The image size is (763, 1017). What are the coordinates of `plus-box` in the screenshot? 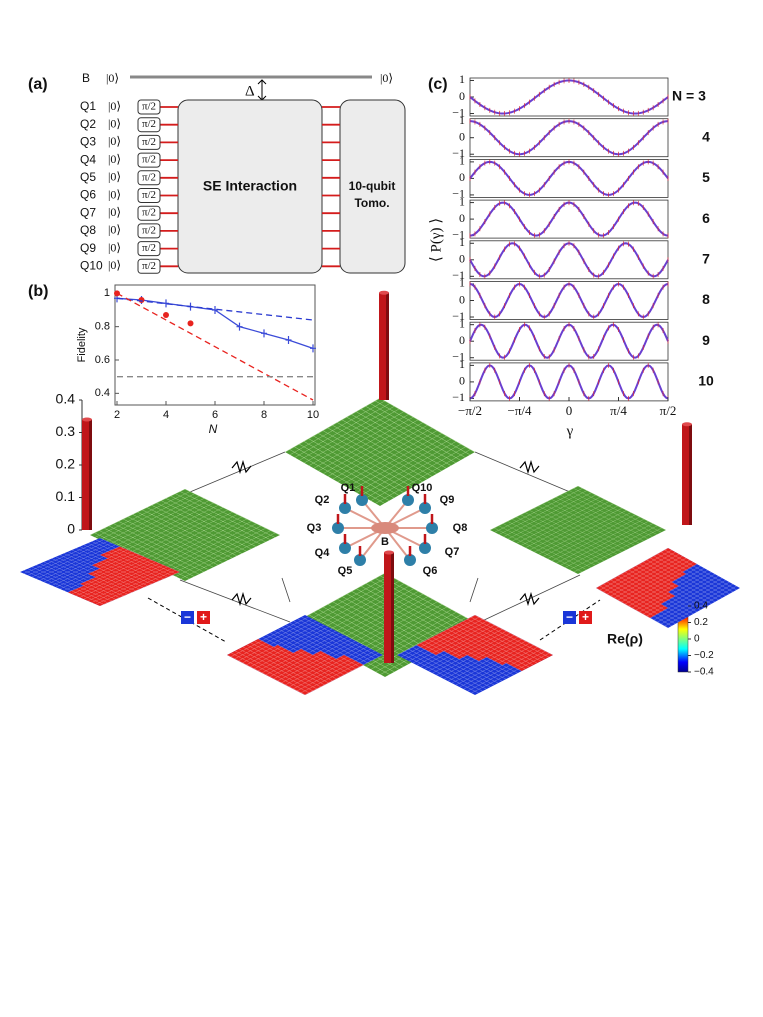 It's located at (585, 617).